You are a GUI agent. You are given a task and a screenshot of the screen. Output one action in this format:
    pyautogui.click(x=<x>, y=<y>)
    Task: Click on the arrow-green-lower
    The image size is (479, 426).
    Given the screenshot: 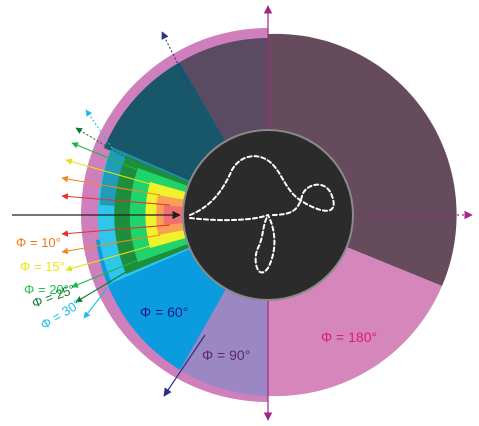 What is the action you would take?
    pyautogui.click(x=105, y=273)
    